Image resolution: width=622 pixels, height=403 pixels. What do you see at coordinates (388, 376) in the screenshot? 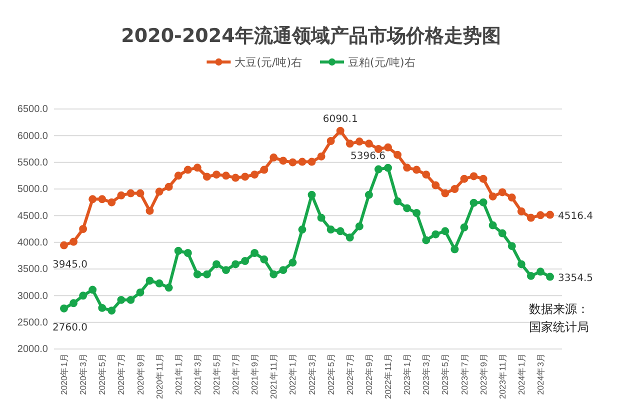
I see `x-tick-label: 2022年11月` at bounding box center [388, 376].